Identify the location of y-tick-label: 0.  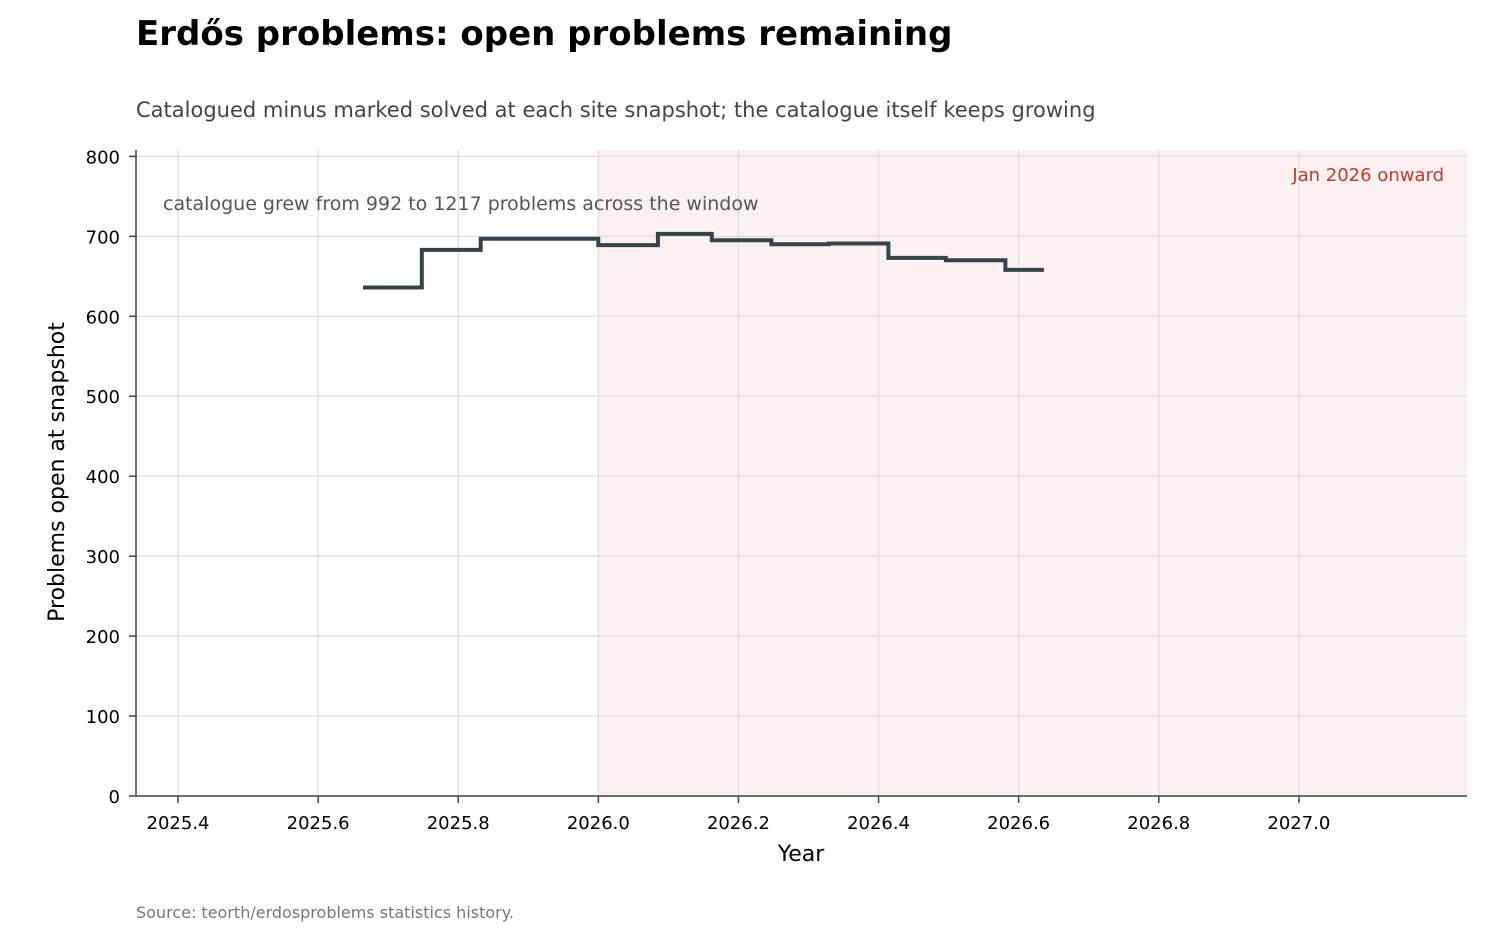
(114, 797).